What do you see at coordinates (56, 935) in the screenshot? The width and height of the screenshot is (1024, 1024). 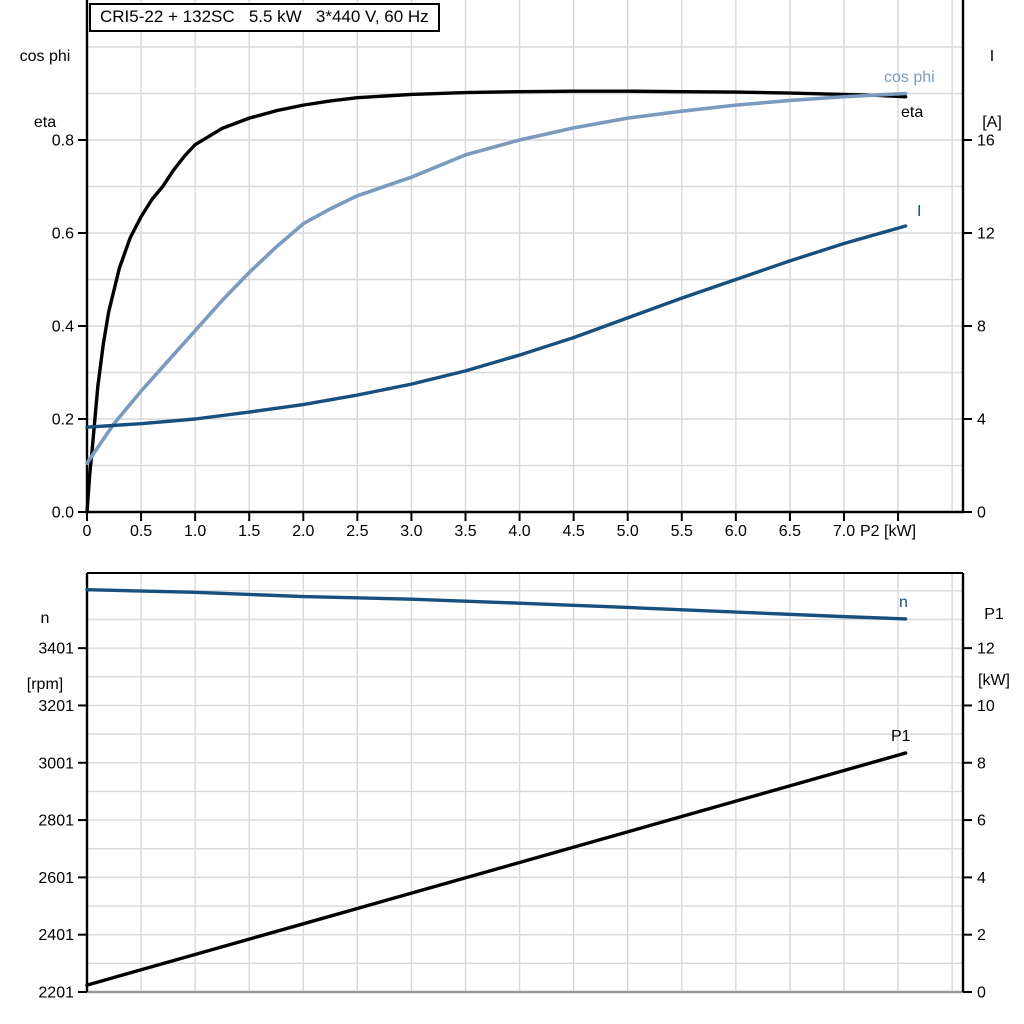 I see `y-left-tick-label: 2401` at bounding box center [56, 935].